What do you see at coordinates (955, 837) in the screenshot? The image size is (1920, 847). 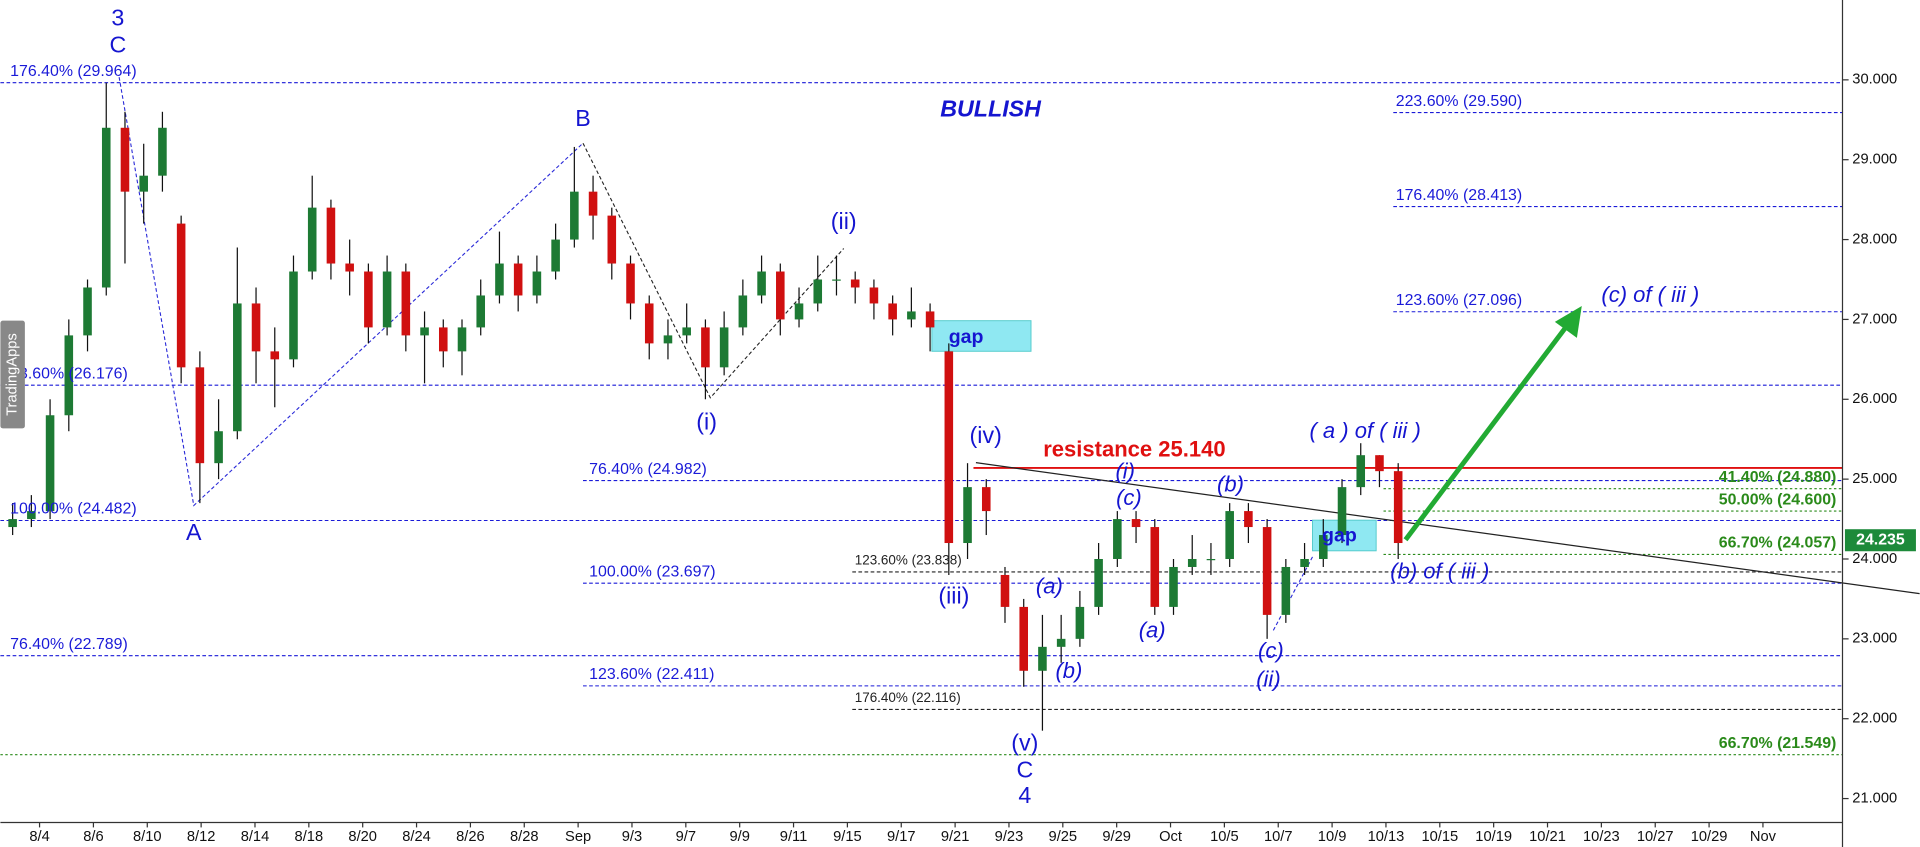 I see `x-tick-label: 9/21` at bounding box center [955, 837].